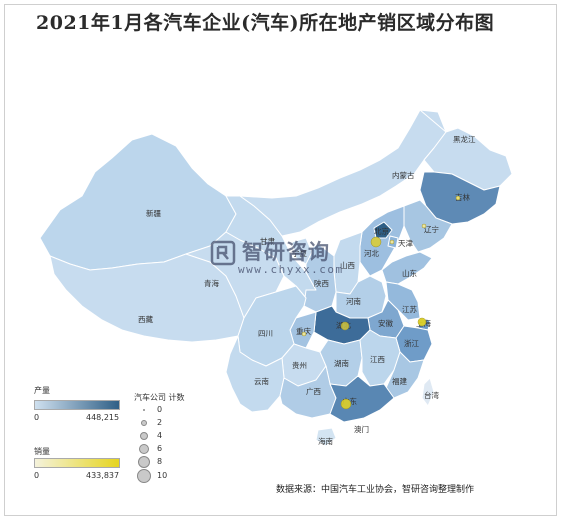 The image size is (563, 522). I want to click on legend-count-row: 2, so click(157, 423).